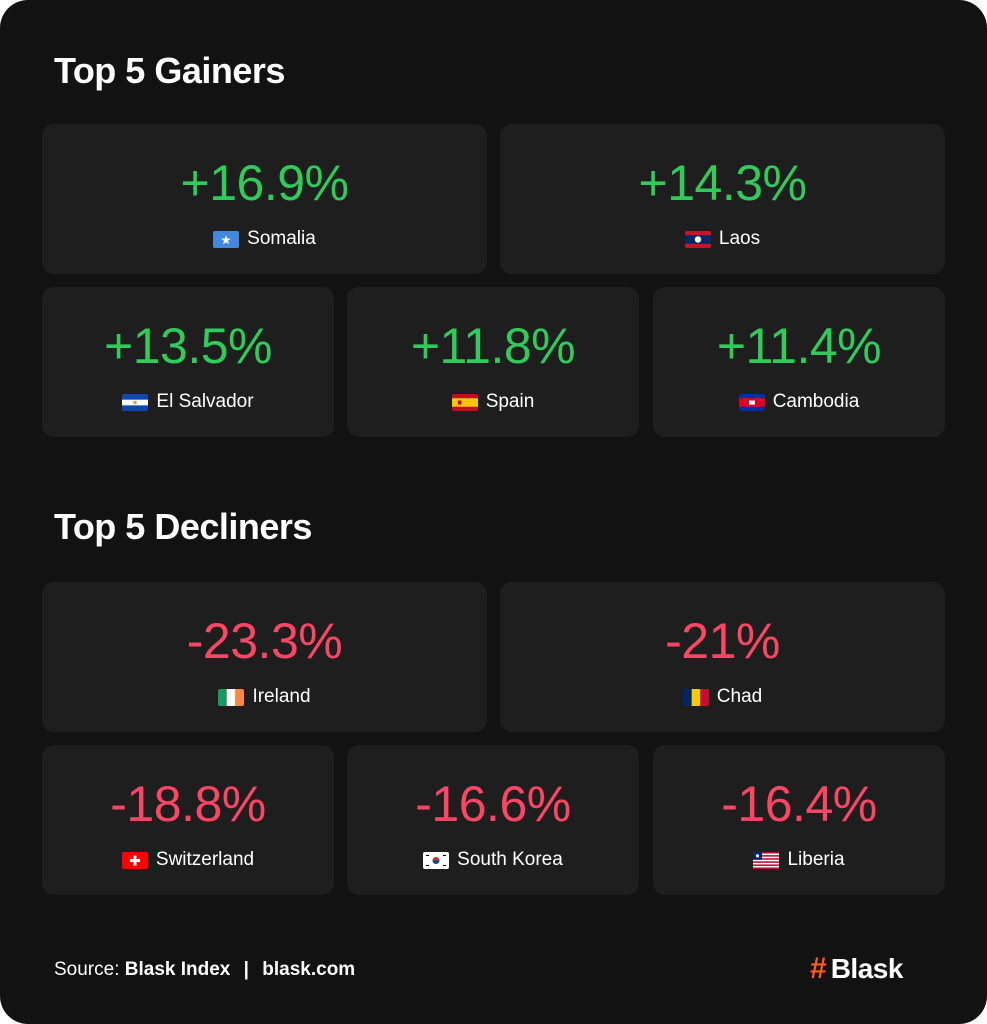  What do you see at coordinates (722, 641) in the screenshot?
I see `decliner-value: -21%` at bounding box center [722, 641].